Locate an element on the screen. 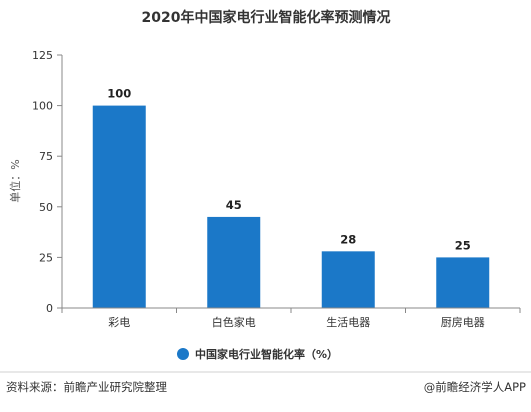 This screenshot has height=412, width=531. y-tick-label: 125 is located at coordinates (42, 55).